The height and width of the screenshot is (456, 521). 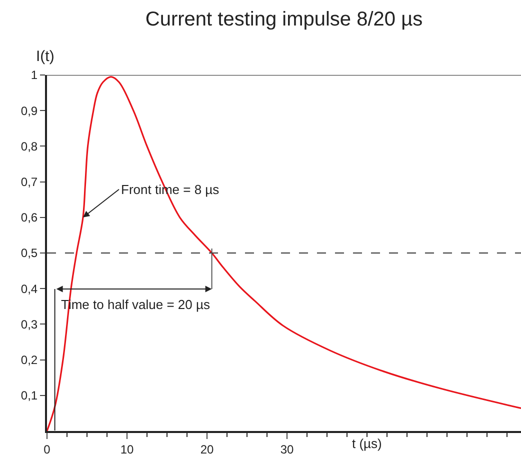 I want to click on chart-title: Current testing impulse 8/20 µs, so click(x=284, y=19).